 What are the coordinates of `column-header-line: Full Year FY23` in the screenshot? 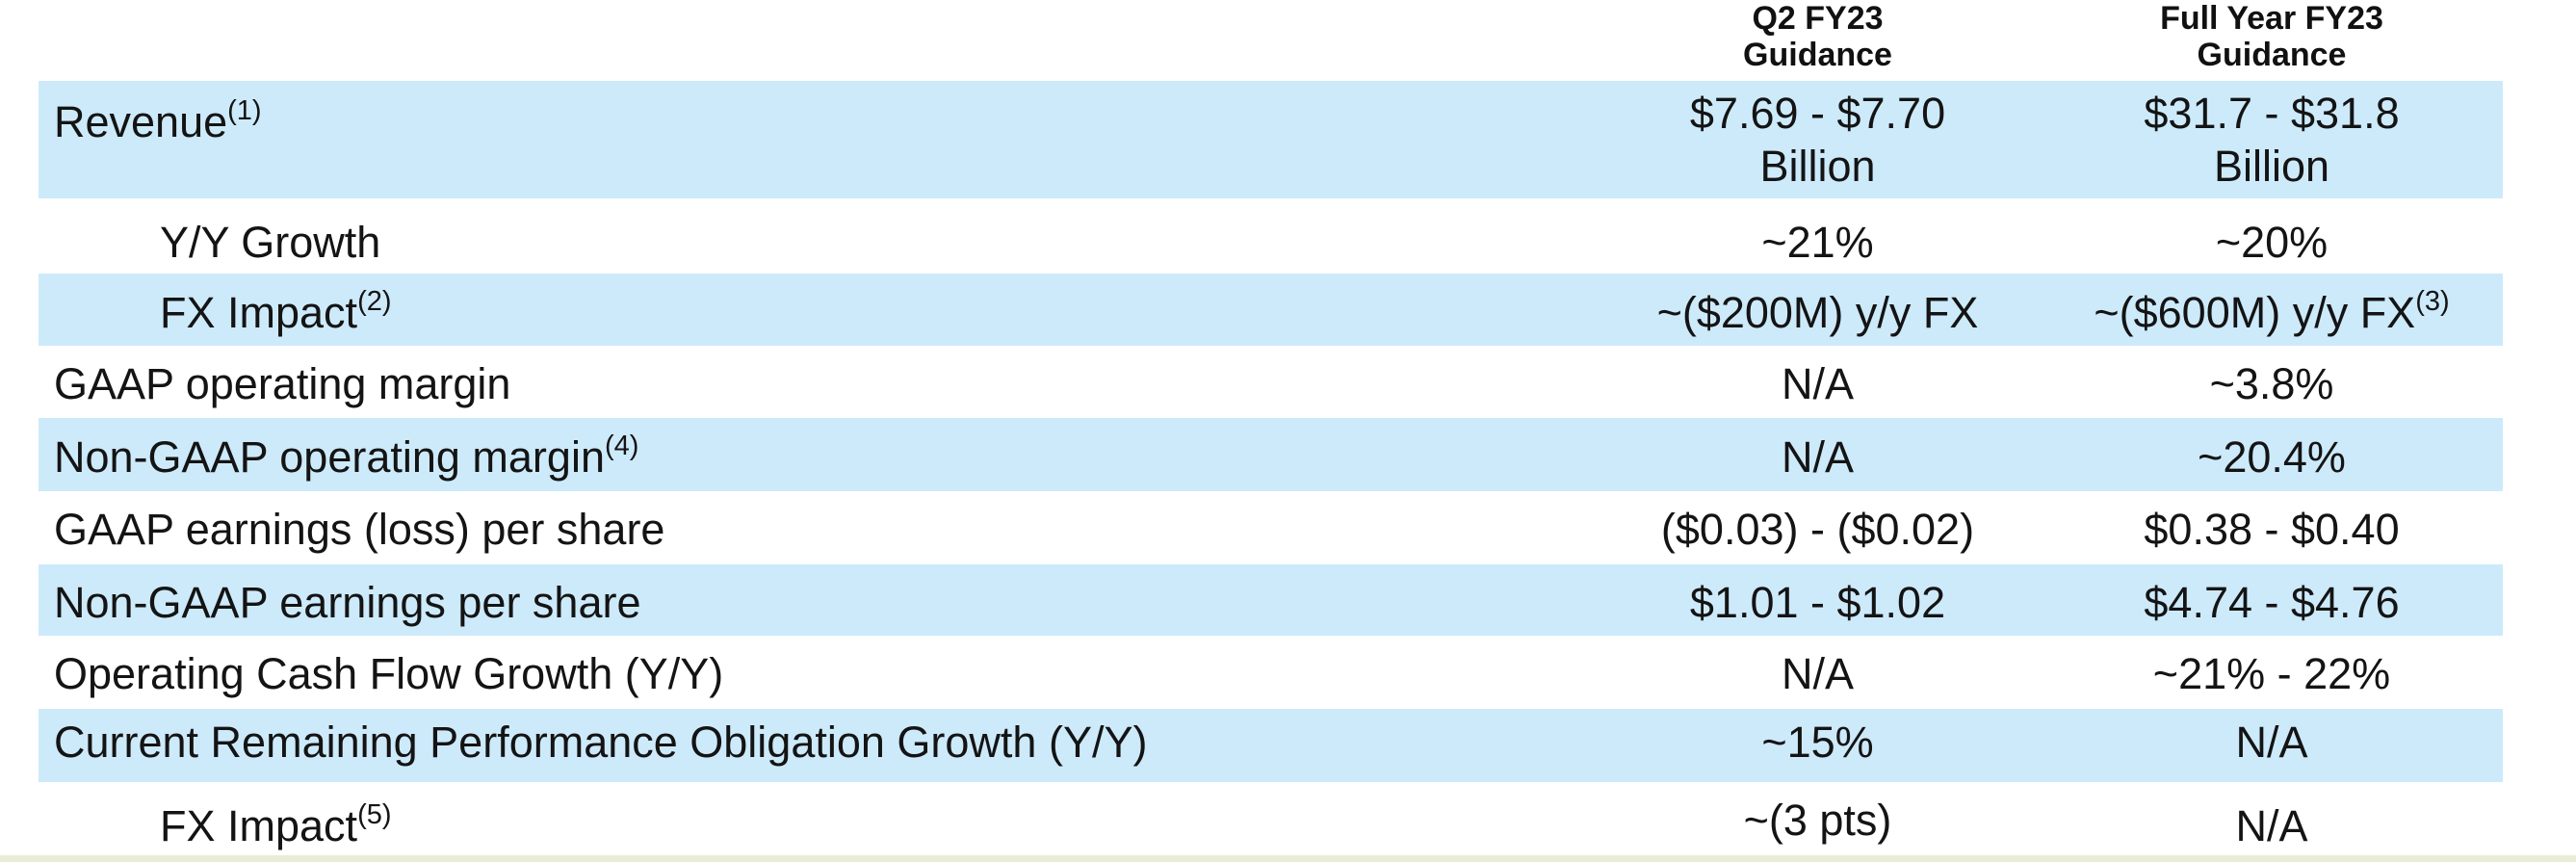 It's located at (2271, 18).